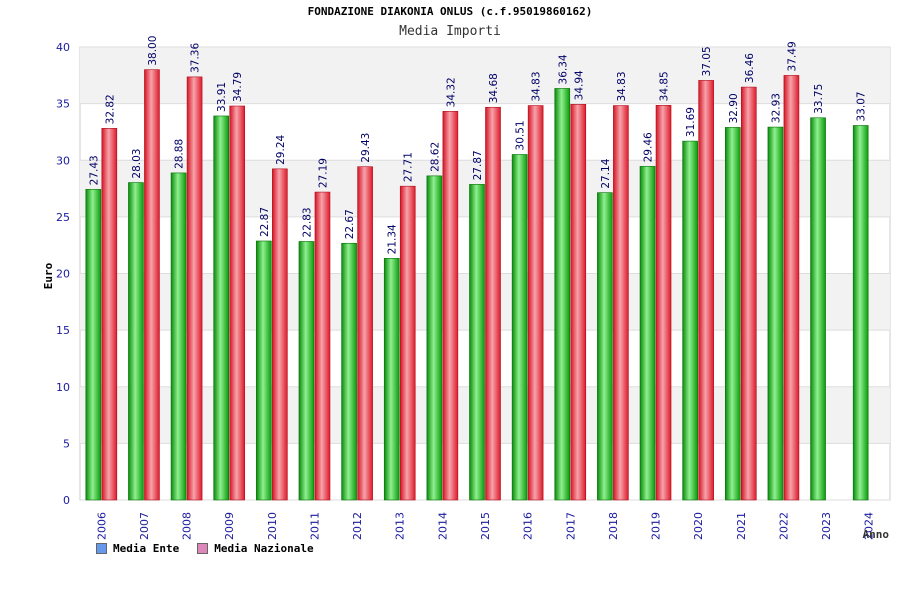  Describe the element at coordinates (656, 526) in the screenshot. I see `x-tick-label: 2019` at that location.